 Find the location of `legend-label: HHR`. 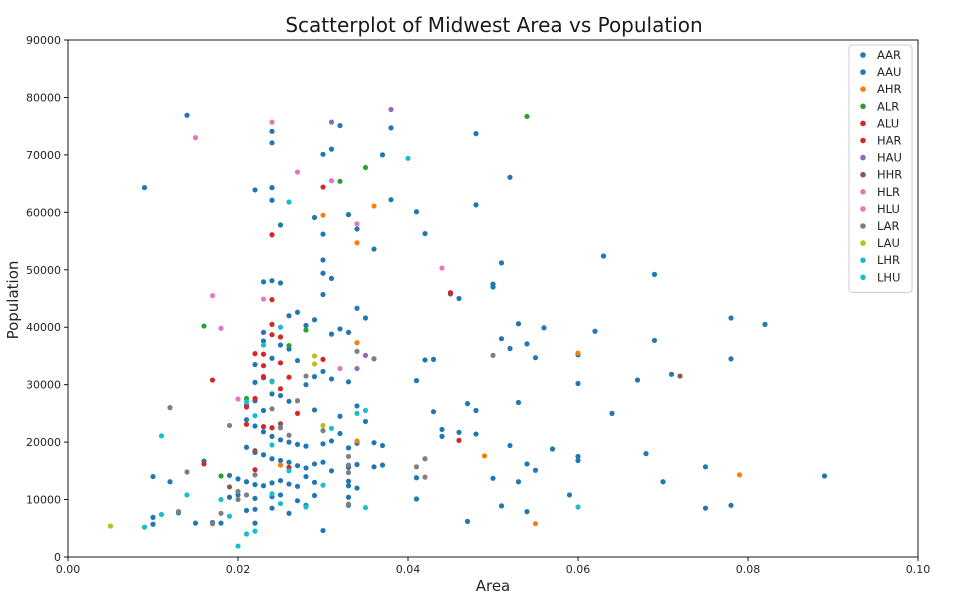

legend-label: HHR is located at coordinates (889, 175).